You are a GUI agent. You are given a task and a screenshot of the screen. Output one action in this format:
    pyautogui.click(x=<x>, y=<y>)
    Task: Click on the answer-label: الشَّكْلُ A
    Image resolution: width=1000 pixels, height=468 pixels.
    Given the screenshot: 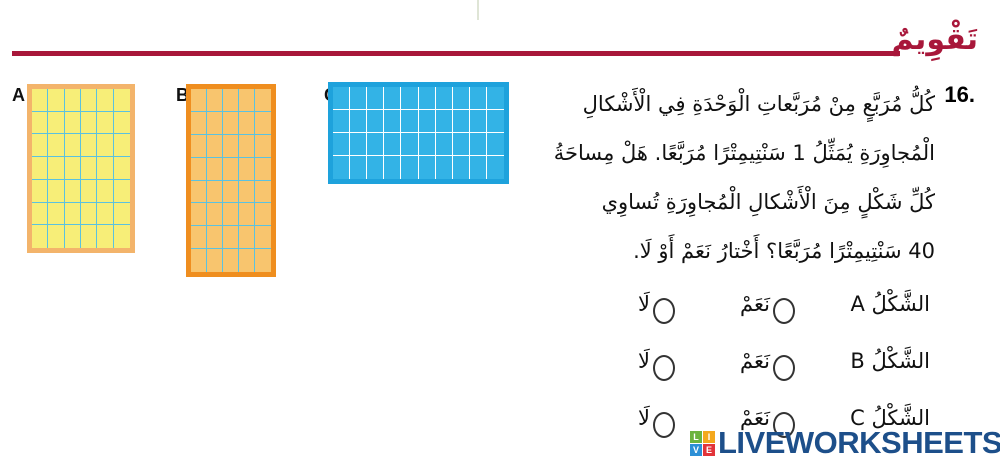 What is the action you would take?
    pyautogui.click(x=890, y=304)
    